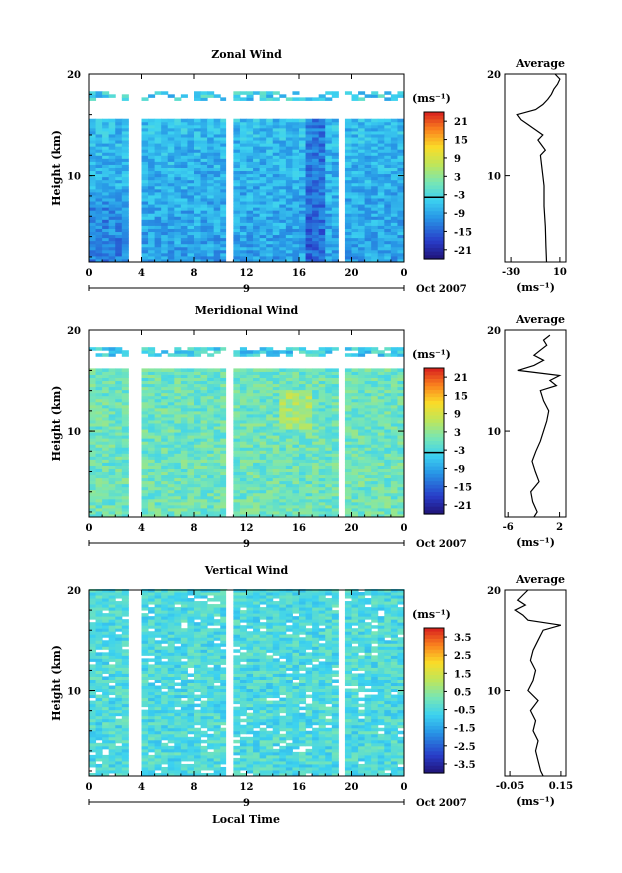  What do you see at coordinates (463, 232) in the screenshot?
I see `colorbar-tick-label: -15` at bounding box center [463, 232].